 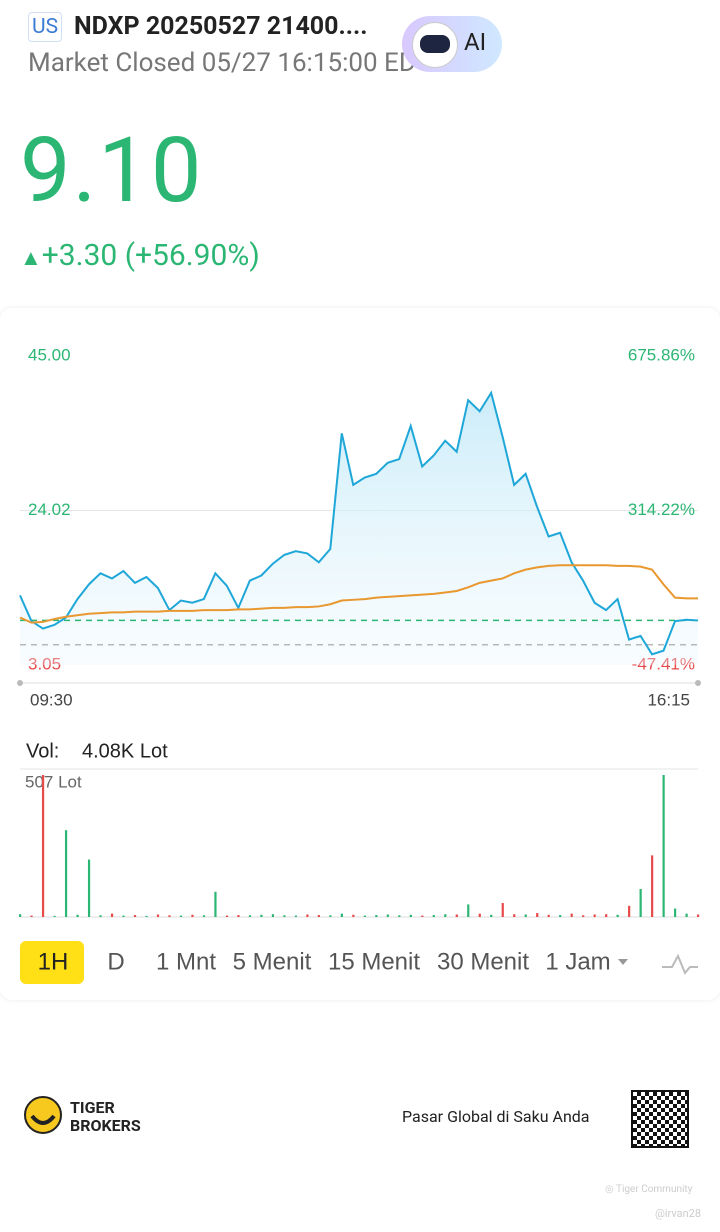 What do you see at coordinates (496, 1116) in the screenshot?
I see `slogan: Pasar Global di Saku Anda` at bounding box center [496, 1116].